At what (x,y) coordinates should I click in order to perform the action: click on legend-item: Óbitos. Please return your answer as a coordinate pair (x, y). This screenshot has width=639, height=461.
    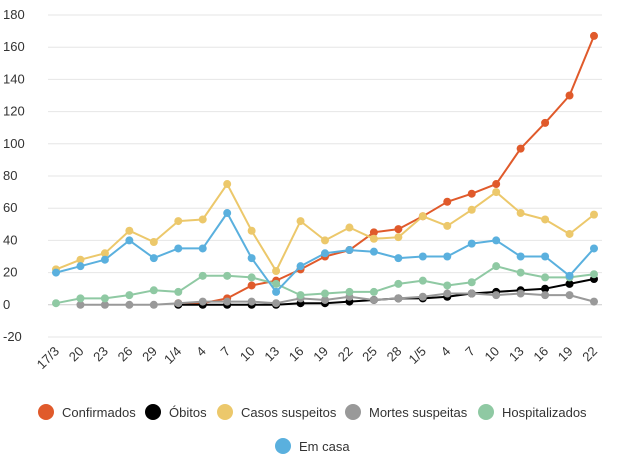
    Looking at the image, I should click on (176, 412).